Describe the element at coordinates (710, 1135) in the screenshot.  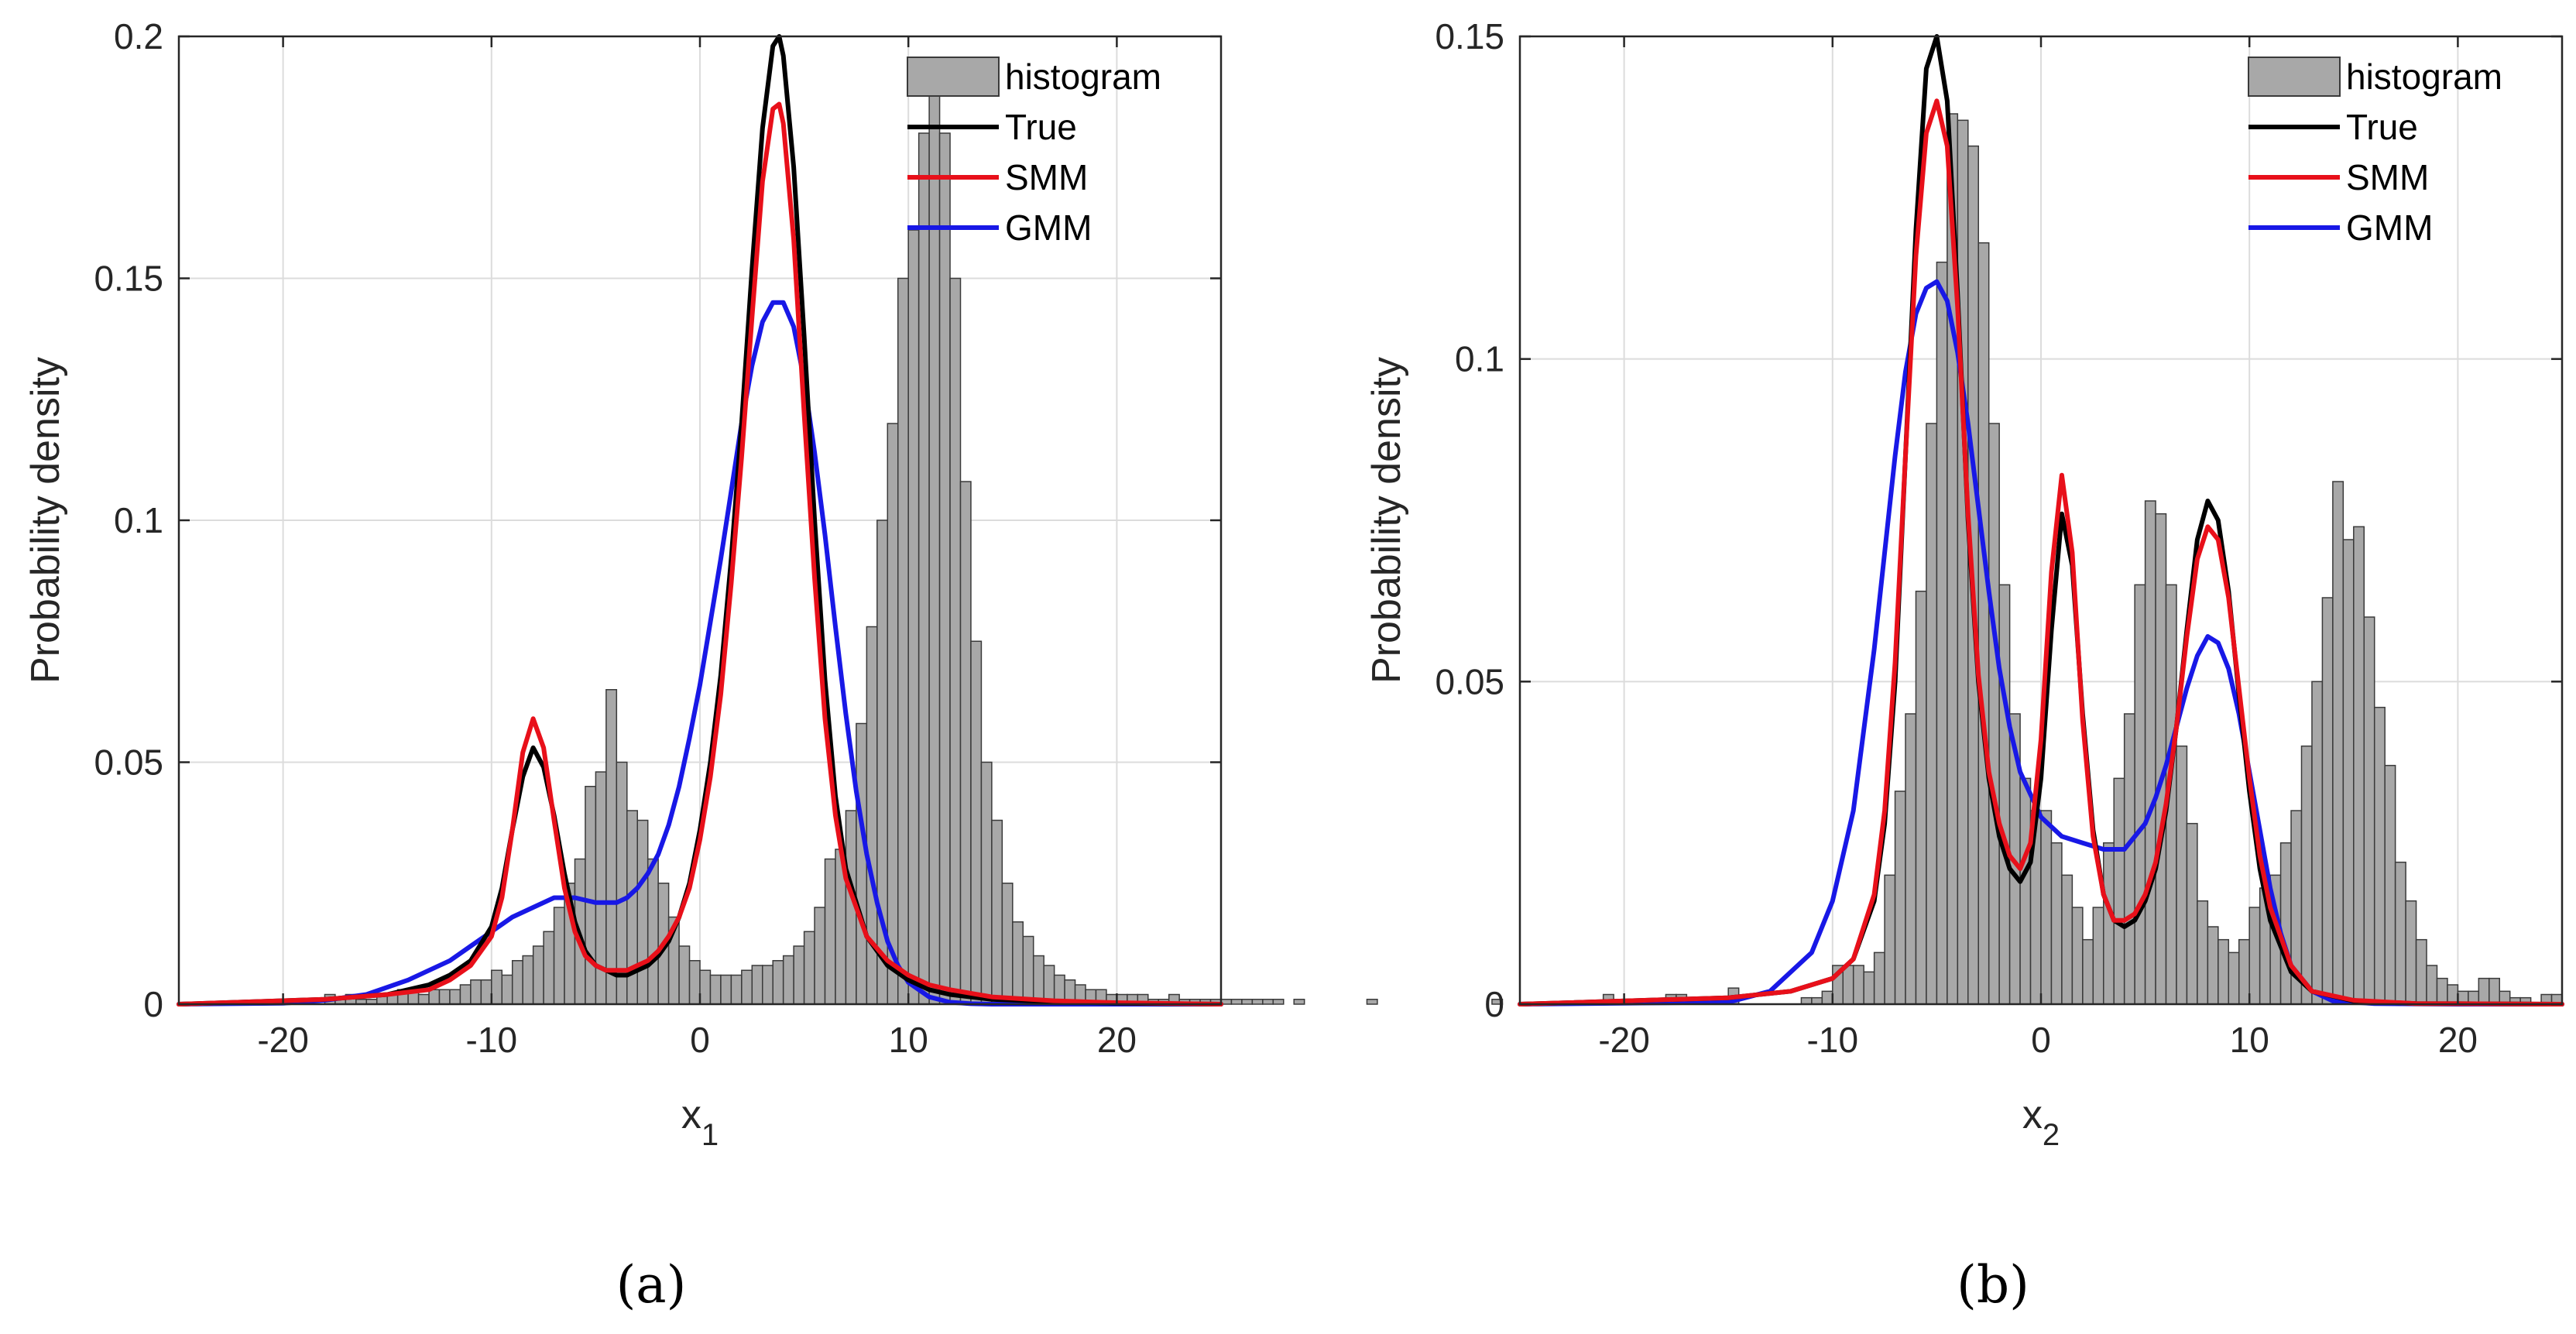
I see `x-axis-label-subscript: 1` at that location.